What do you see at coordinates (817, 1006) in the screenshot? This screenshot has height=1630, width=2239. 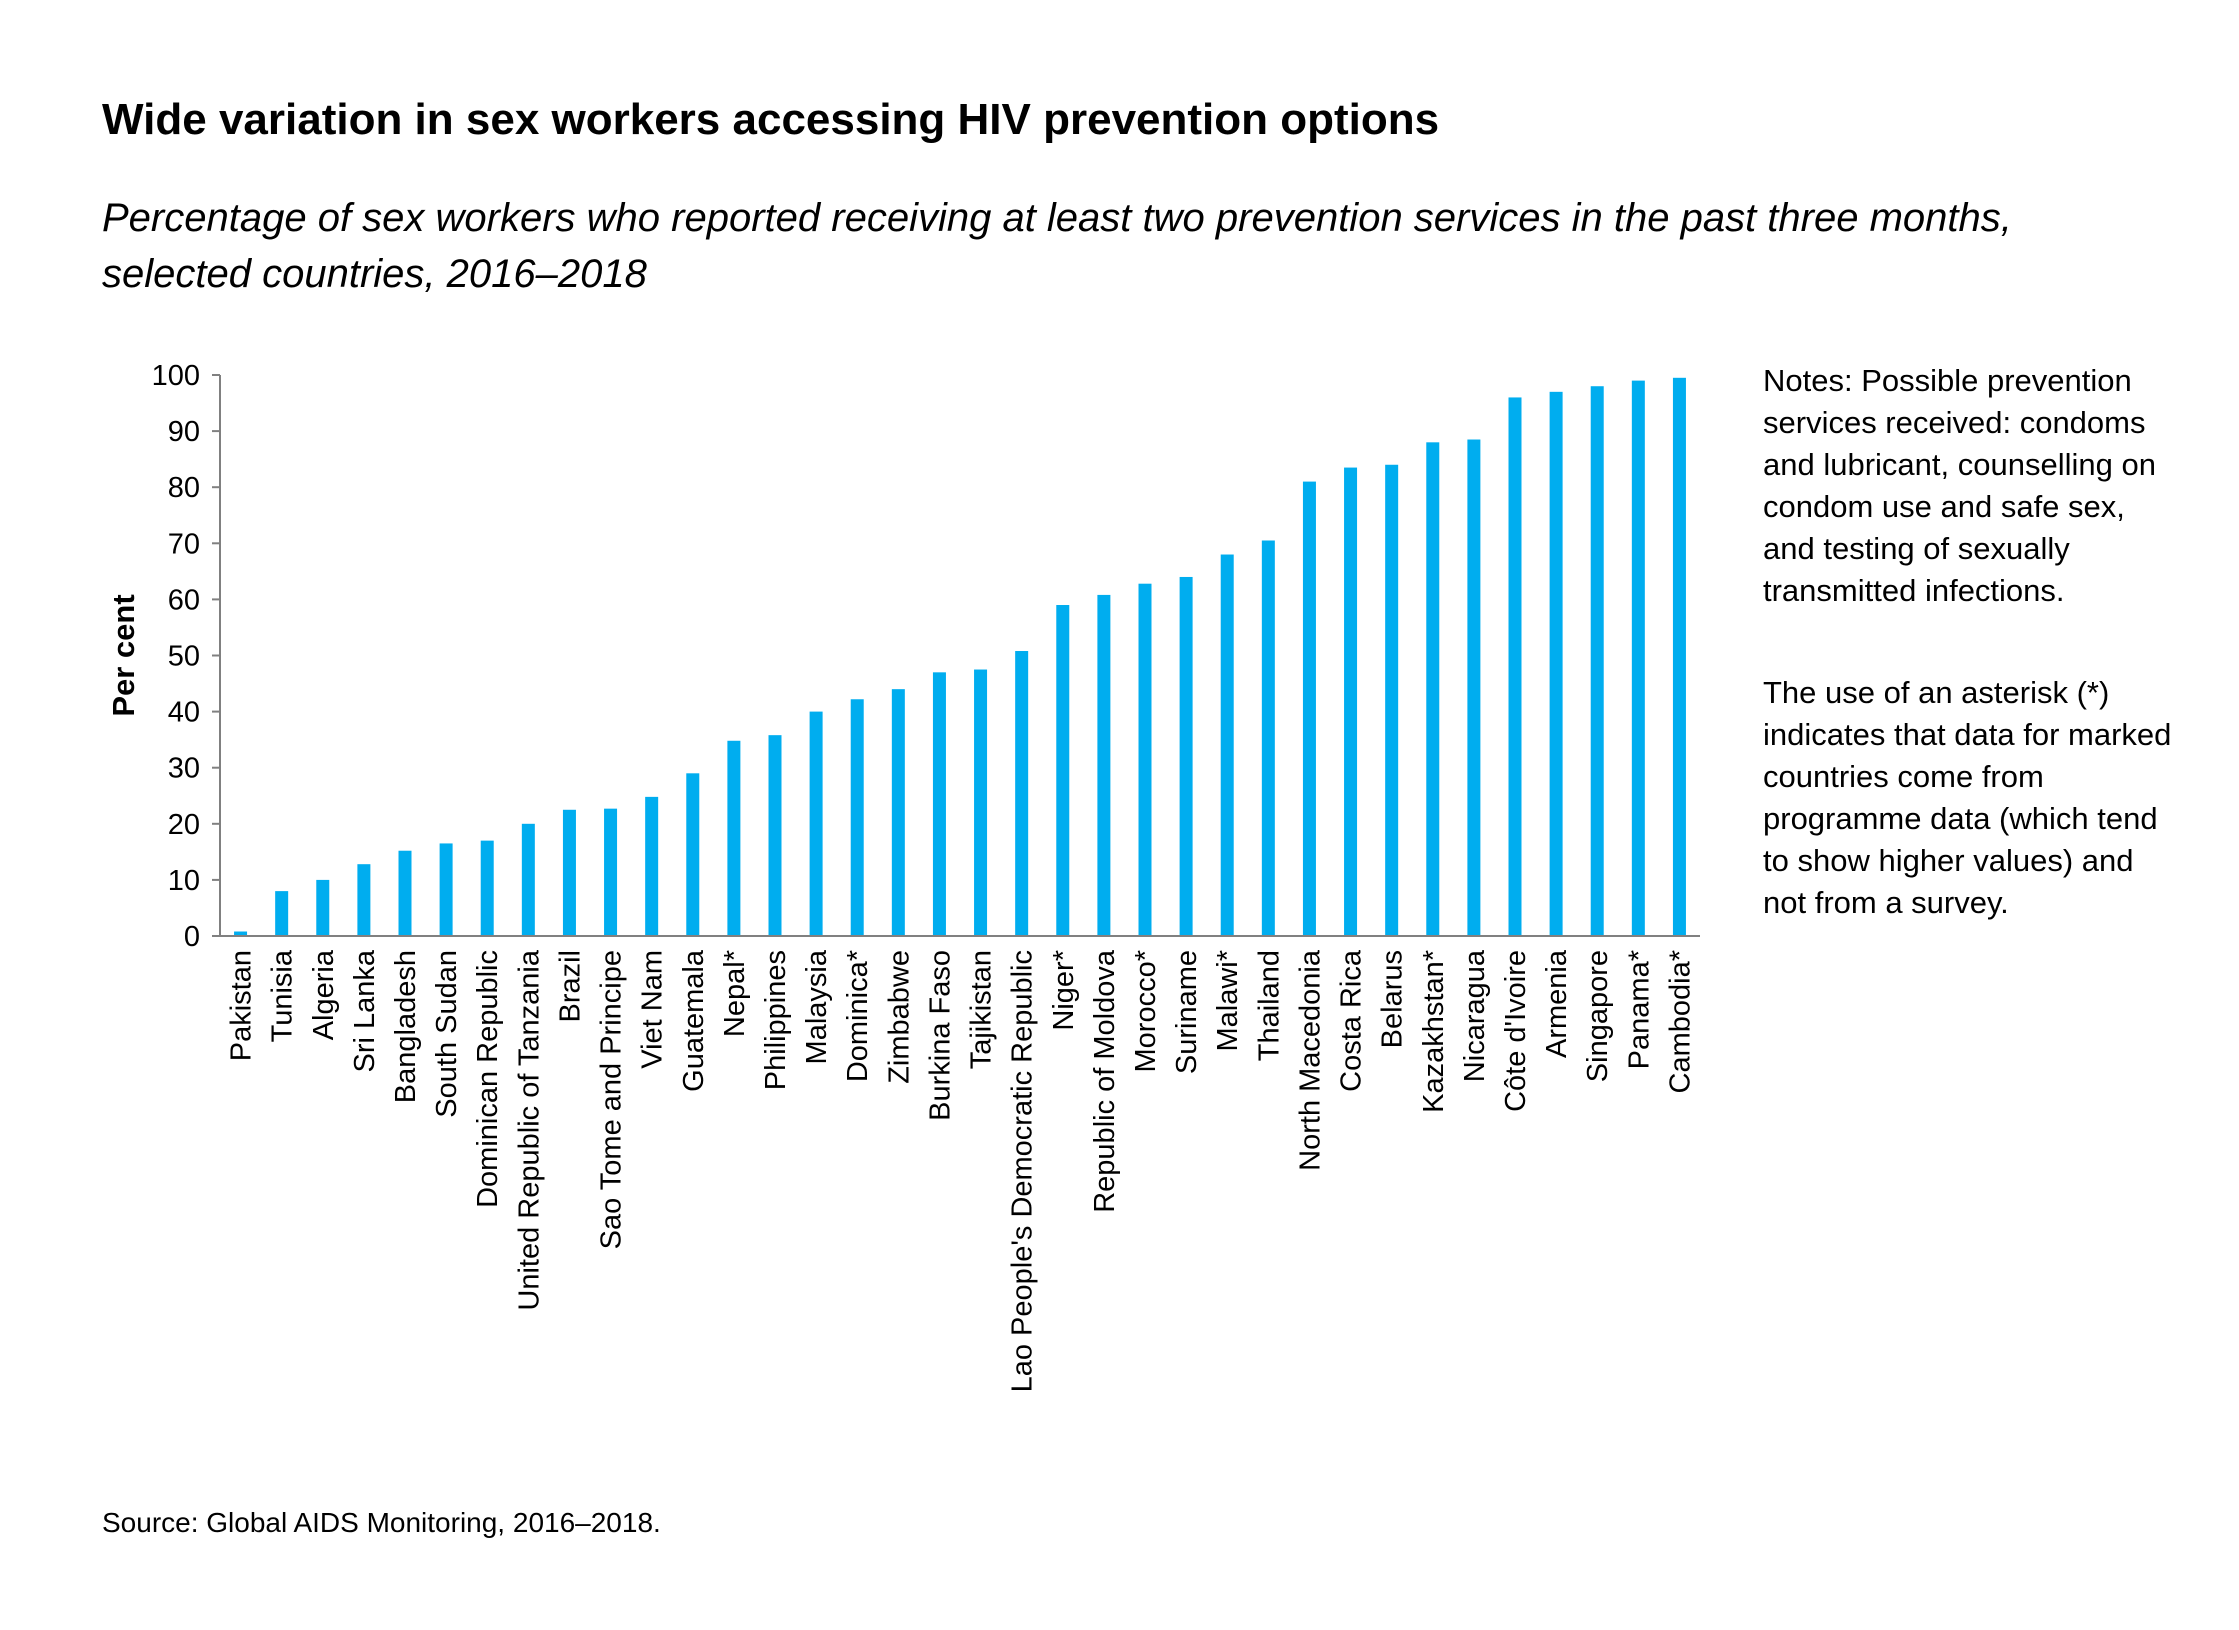 I see `x-category-label: Malaysia` at bounding box center [817, 1006].